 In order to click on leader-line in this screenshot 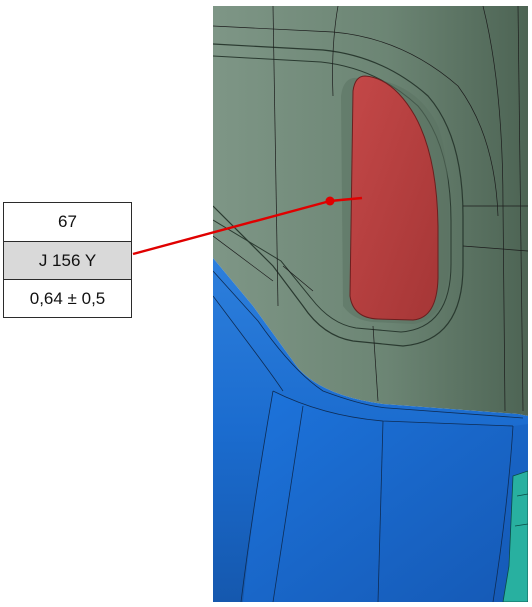, I will do `click(231, 227)`.